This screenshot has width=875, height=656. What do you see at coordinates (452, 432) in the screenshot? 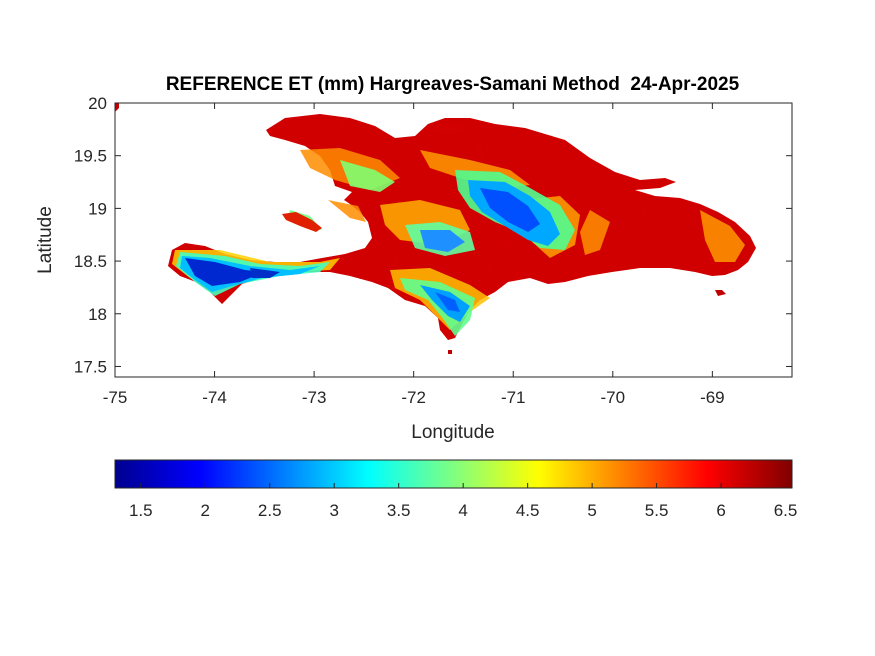
I see `x-axis-label: Longitude` at bounding box center [452, 432].